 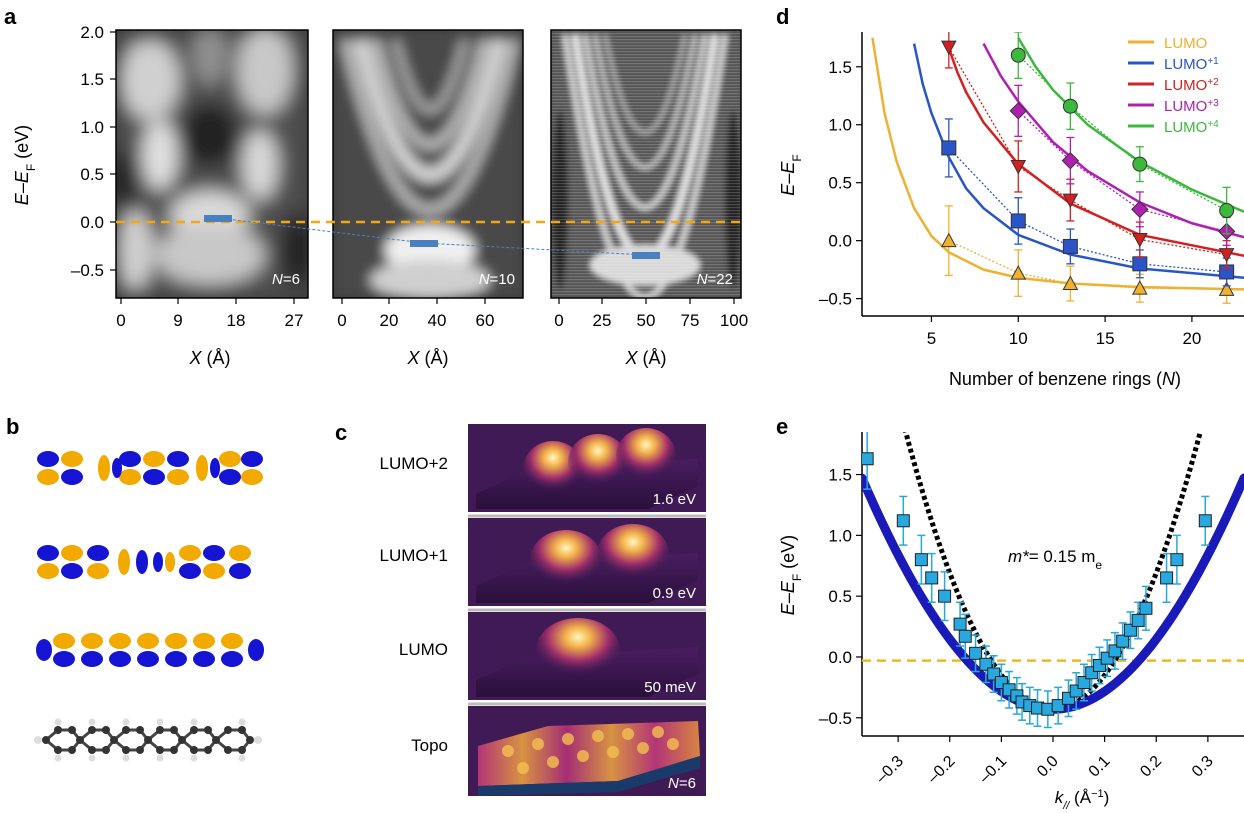 What do you see at coordinates (1191, 107) in the screenshot?
I see `svg-text: LUMO+3` at bounding box center [1191, 107].